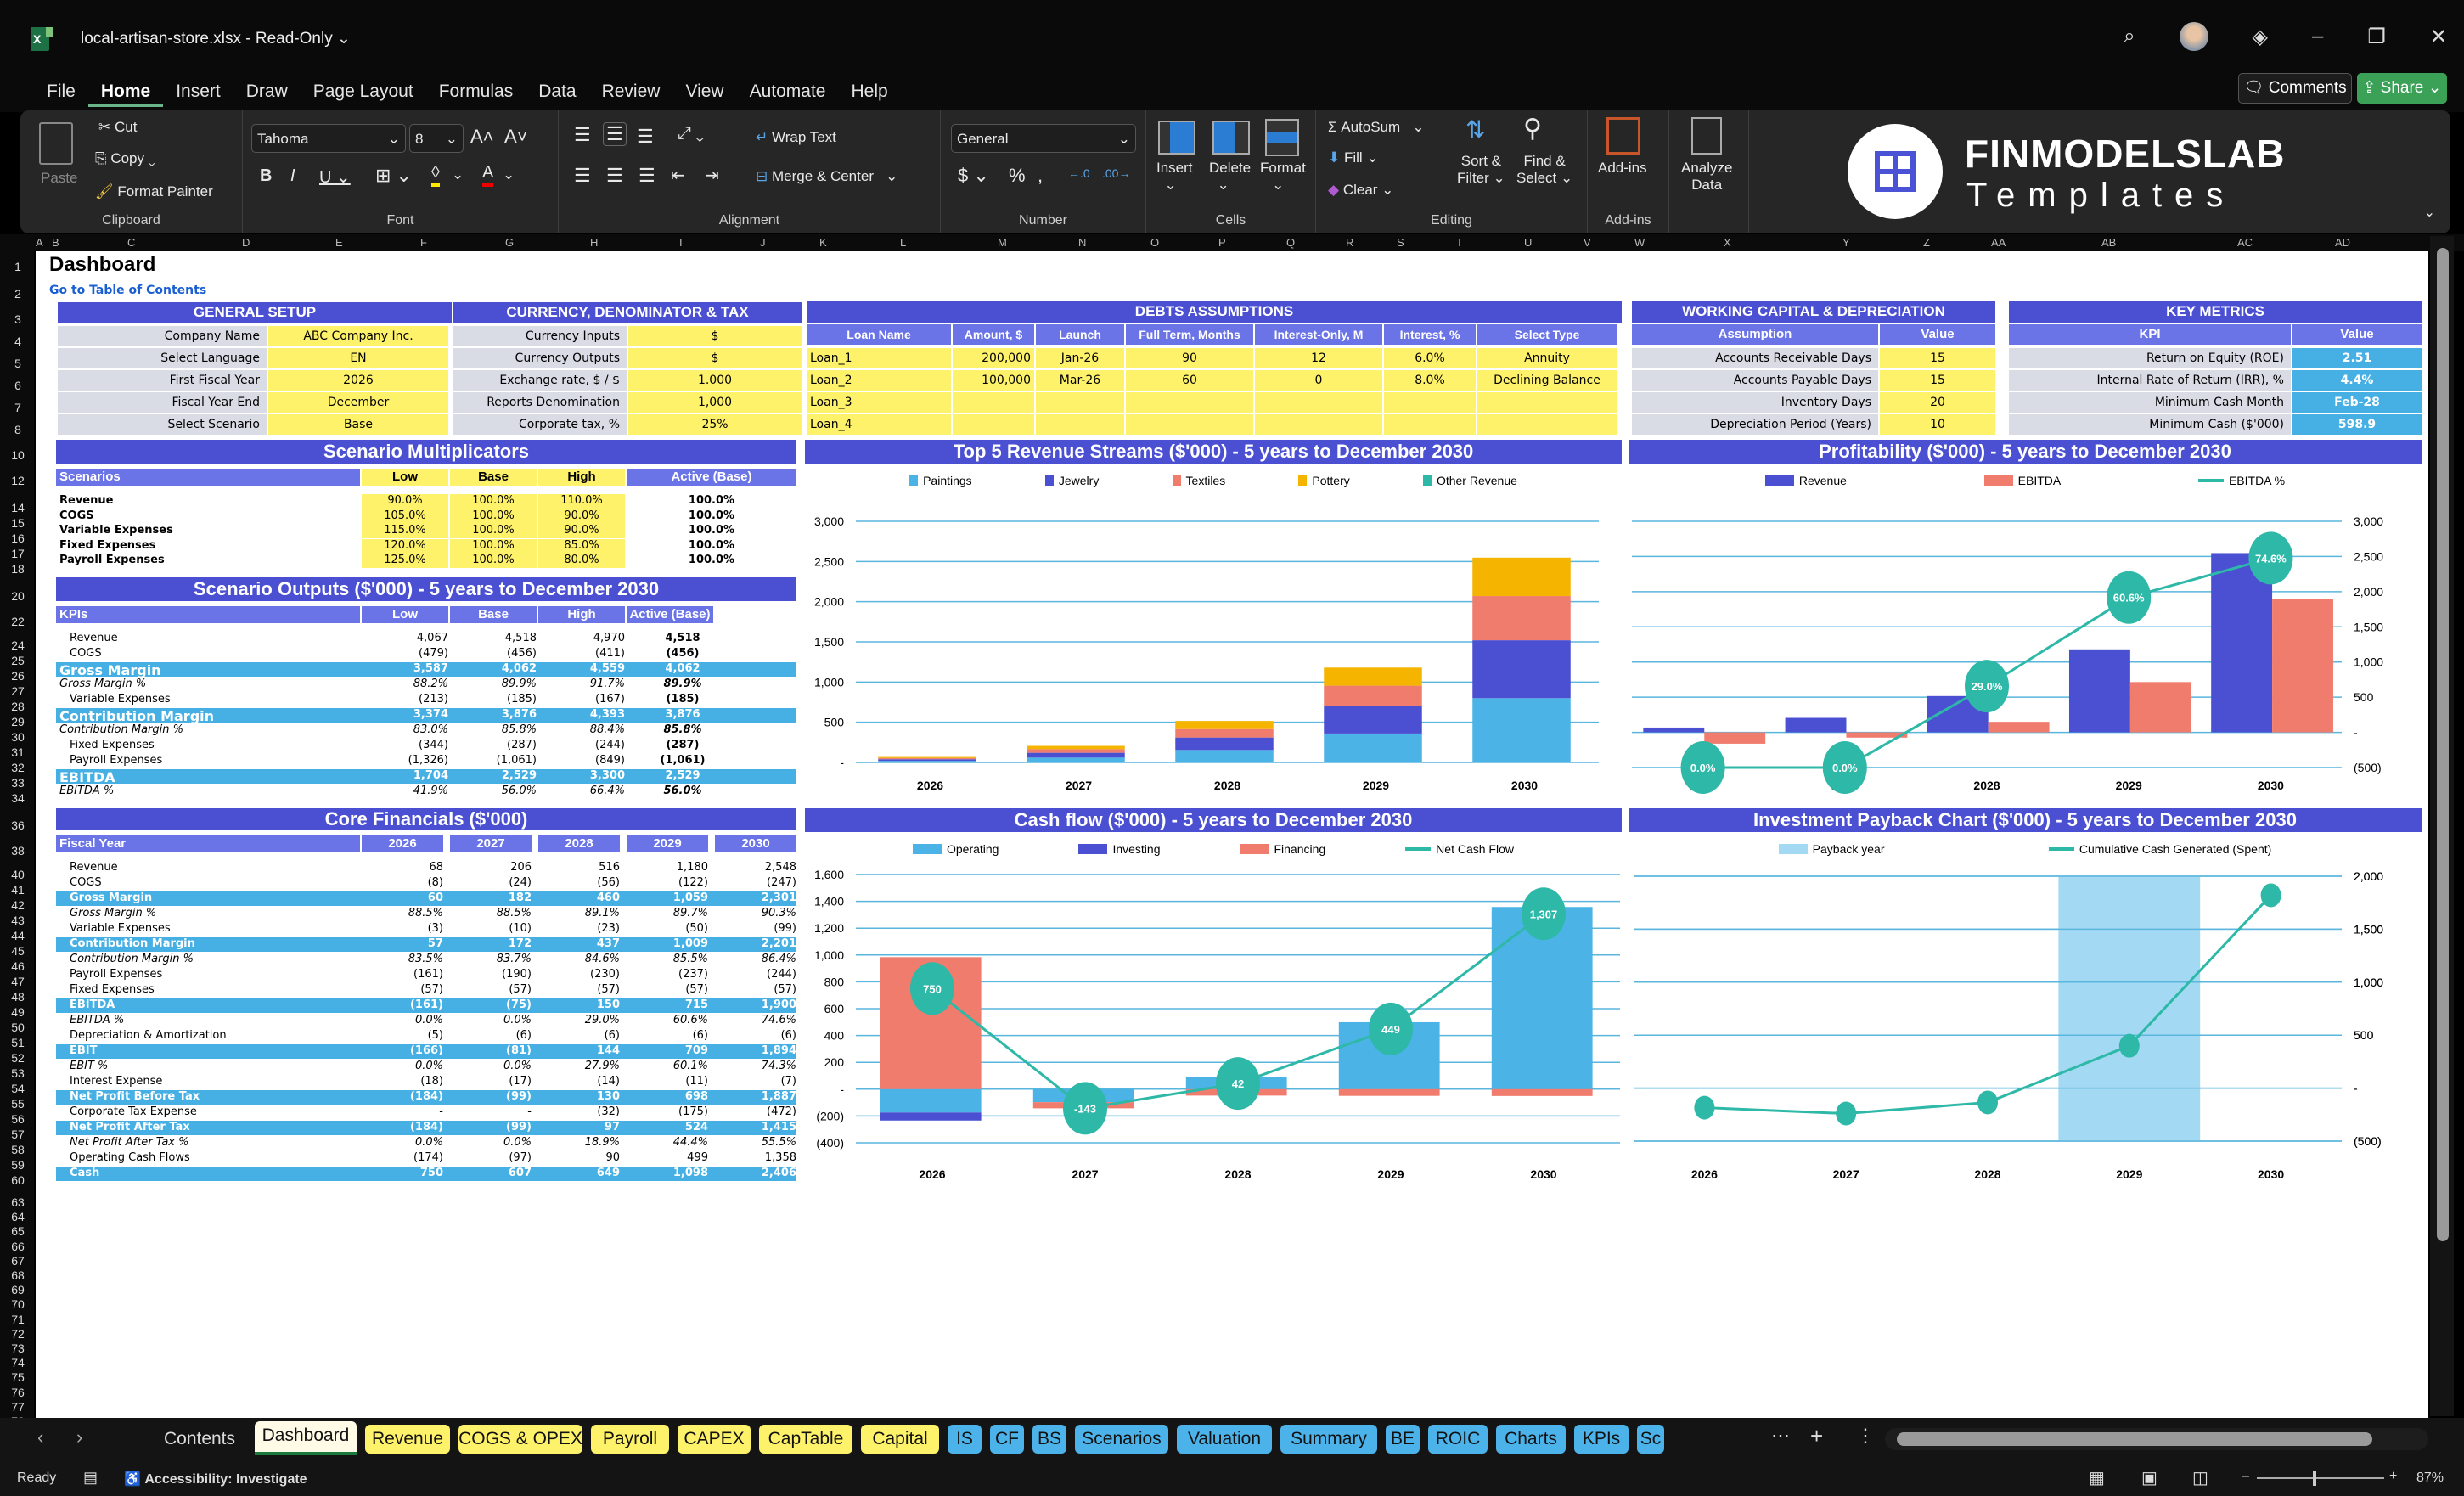 This screenshot has height=1496, width=2464. Describe the element at coordinates (393, 175) in the screenshot. I see `borders-icon: ⊞ ⌄` at that location.